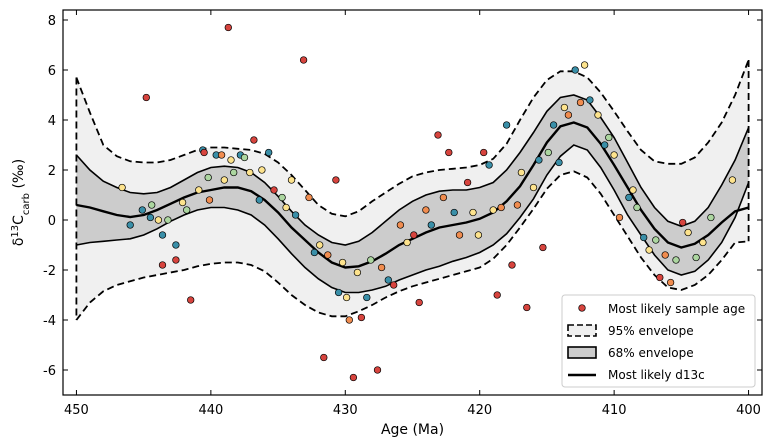 The width and height of the screenshot is (771, 448). What do you see at coordinates (52, 121) in the screenshot?
I see `y-tick-label: 4` at bounding box center [52, 121].